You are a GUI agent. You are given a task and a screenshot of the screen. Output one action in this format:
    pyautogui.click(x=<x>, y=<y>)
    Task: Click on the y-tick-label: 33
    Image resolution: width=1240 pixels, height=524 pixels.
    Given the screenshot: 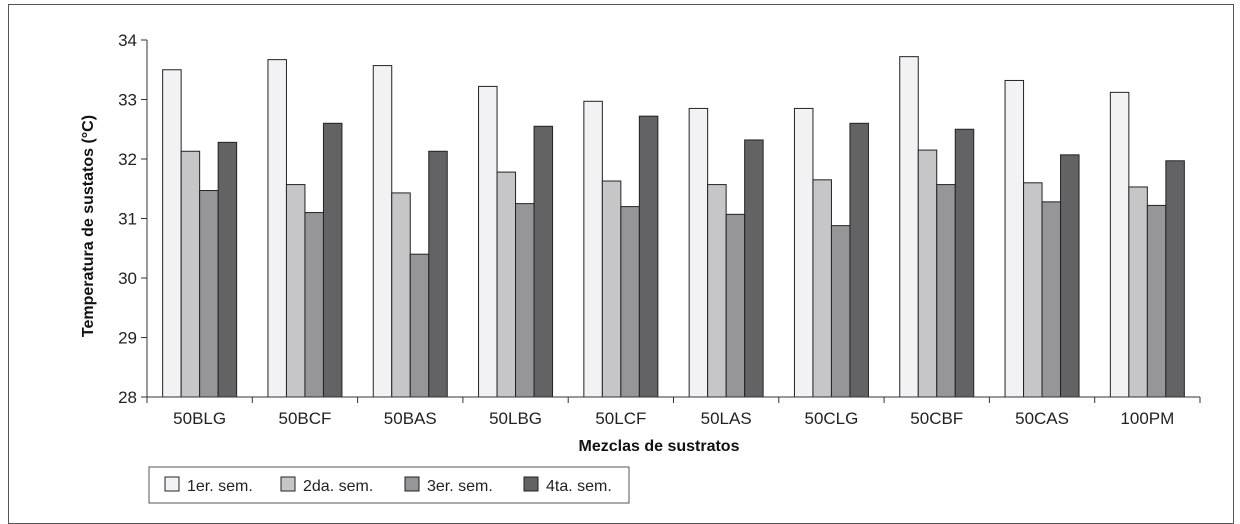 What is the action you would take?
    pyautogui.click(x=127, y=100)
    